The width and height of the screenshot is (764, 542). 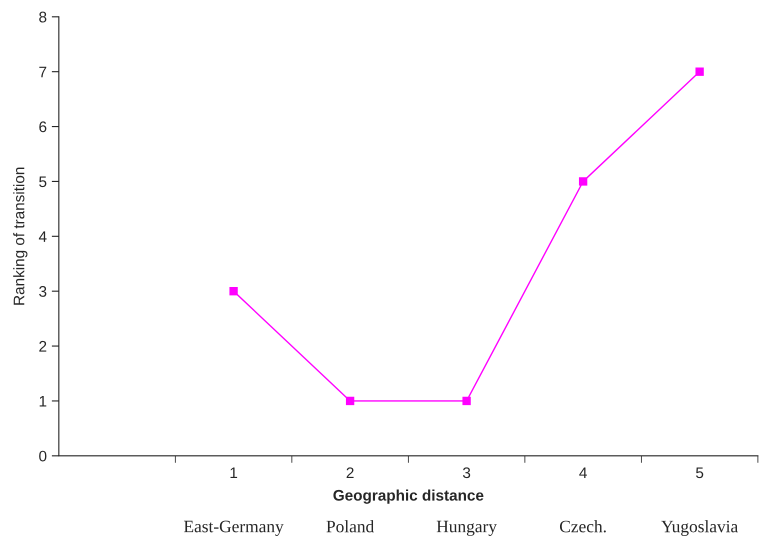 I want to click on x-tick-label: 2, so click(x=350, y=472).